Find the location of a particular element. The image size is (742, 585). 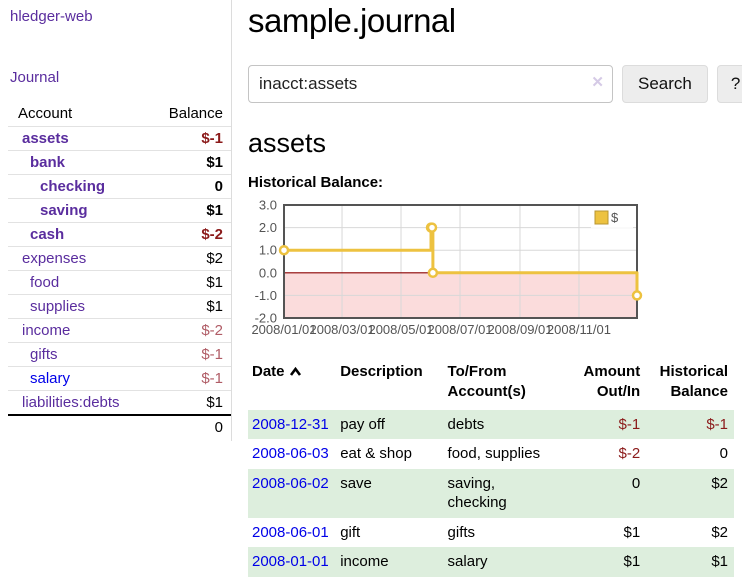

y-tick-label: -1.0 is located at coordinates (266, 295).